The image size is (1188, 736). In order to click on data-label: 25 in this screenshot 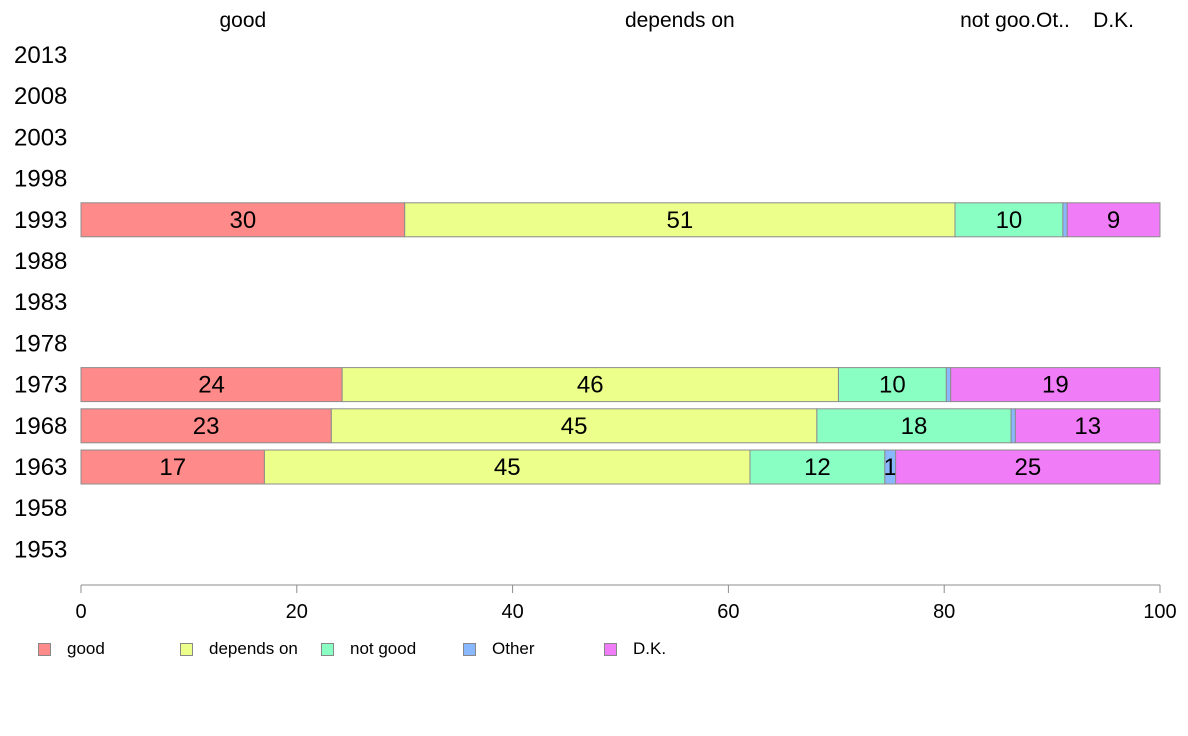, I will do `click(1027, 467)`.